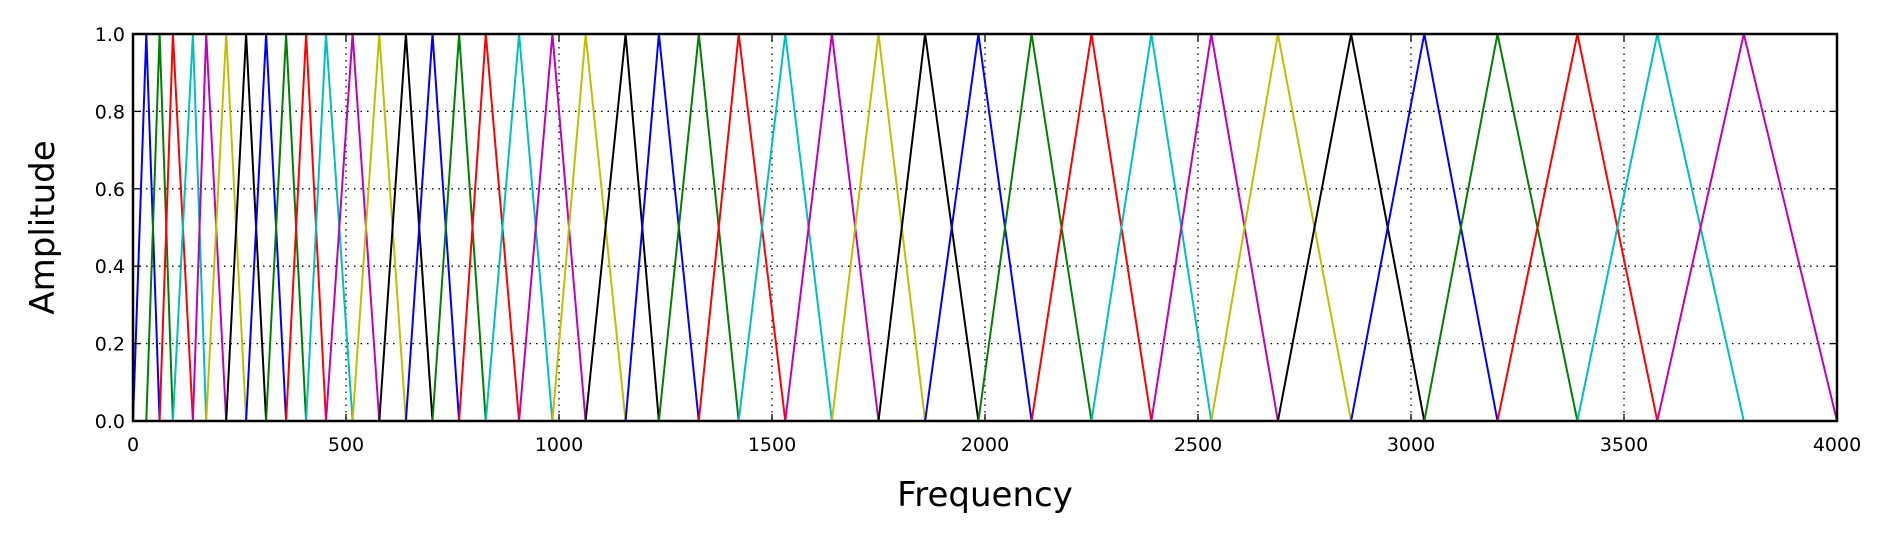 The height and width of the screenshot is (537, 1892). I want to click on x-tick-label: 2500, so click(1198, 445).